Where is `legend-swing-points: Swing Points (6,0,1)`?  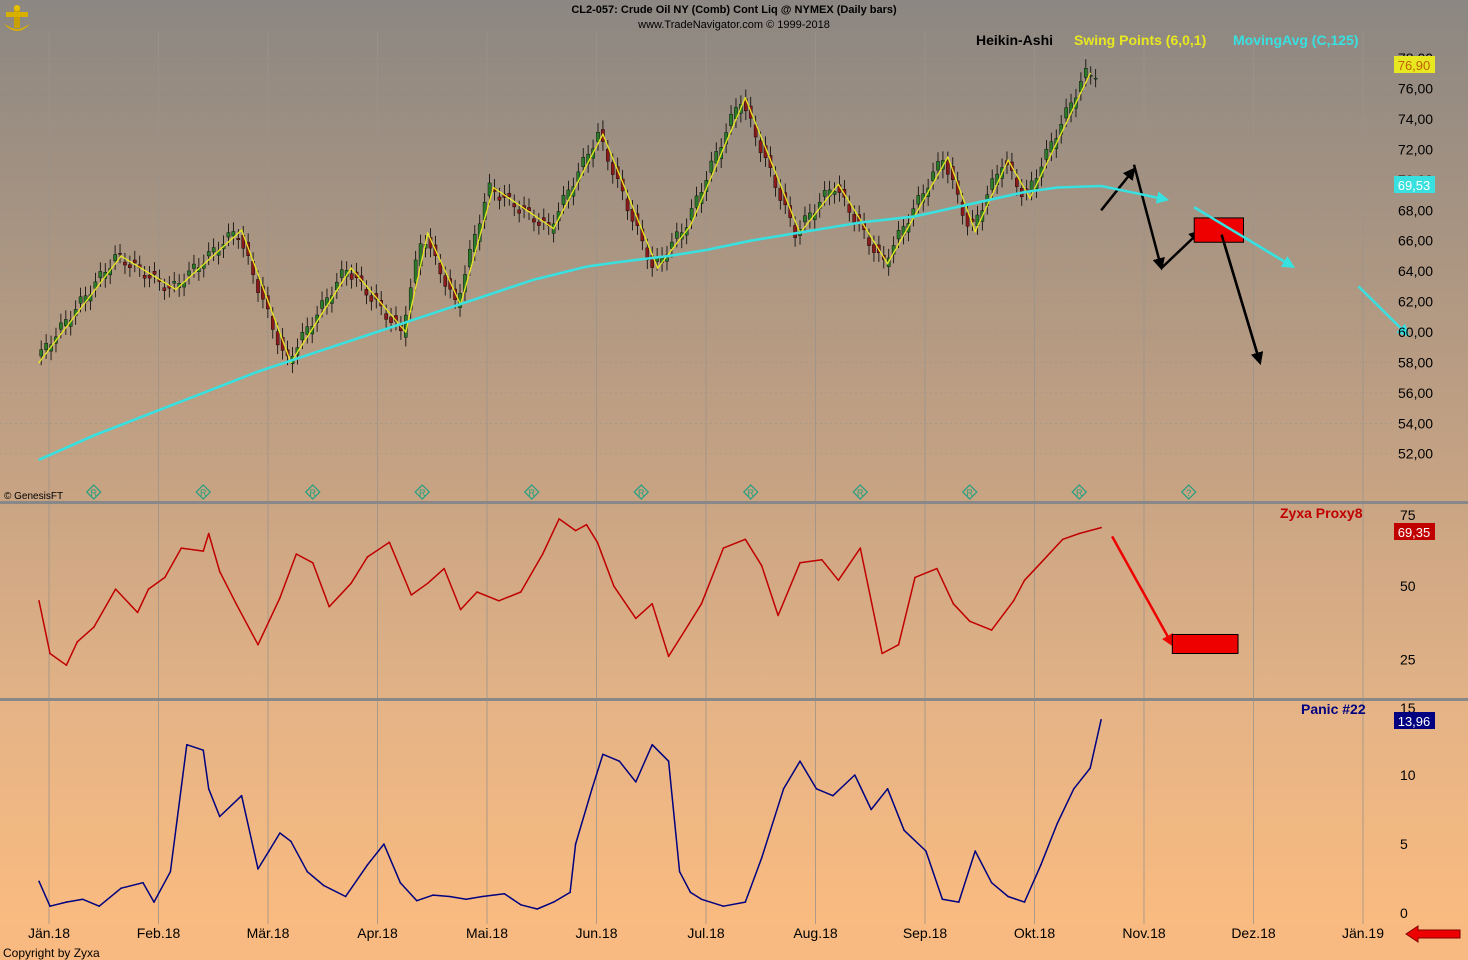 legend-swing-points: Swing Points (6,0,1) is located at coordinates (1140, 40).